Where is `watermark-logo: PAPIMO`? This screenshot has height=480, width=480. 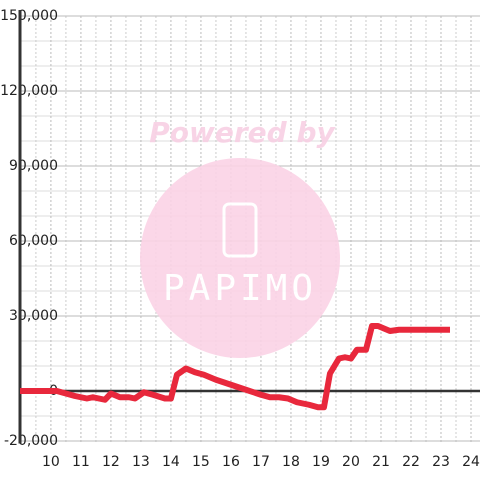 watermark-logo: PAPIMO is located at coordinates (240, 288).